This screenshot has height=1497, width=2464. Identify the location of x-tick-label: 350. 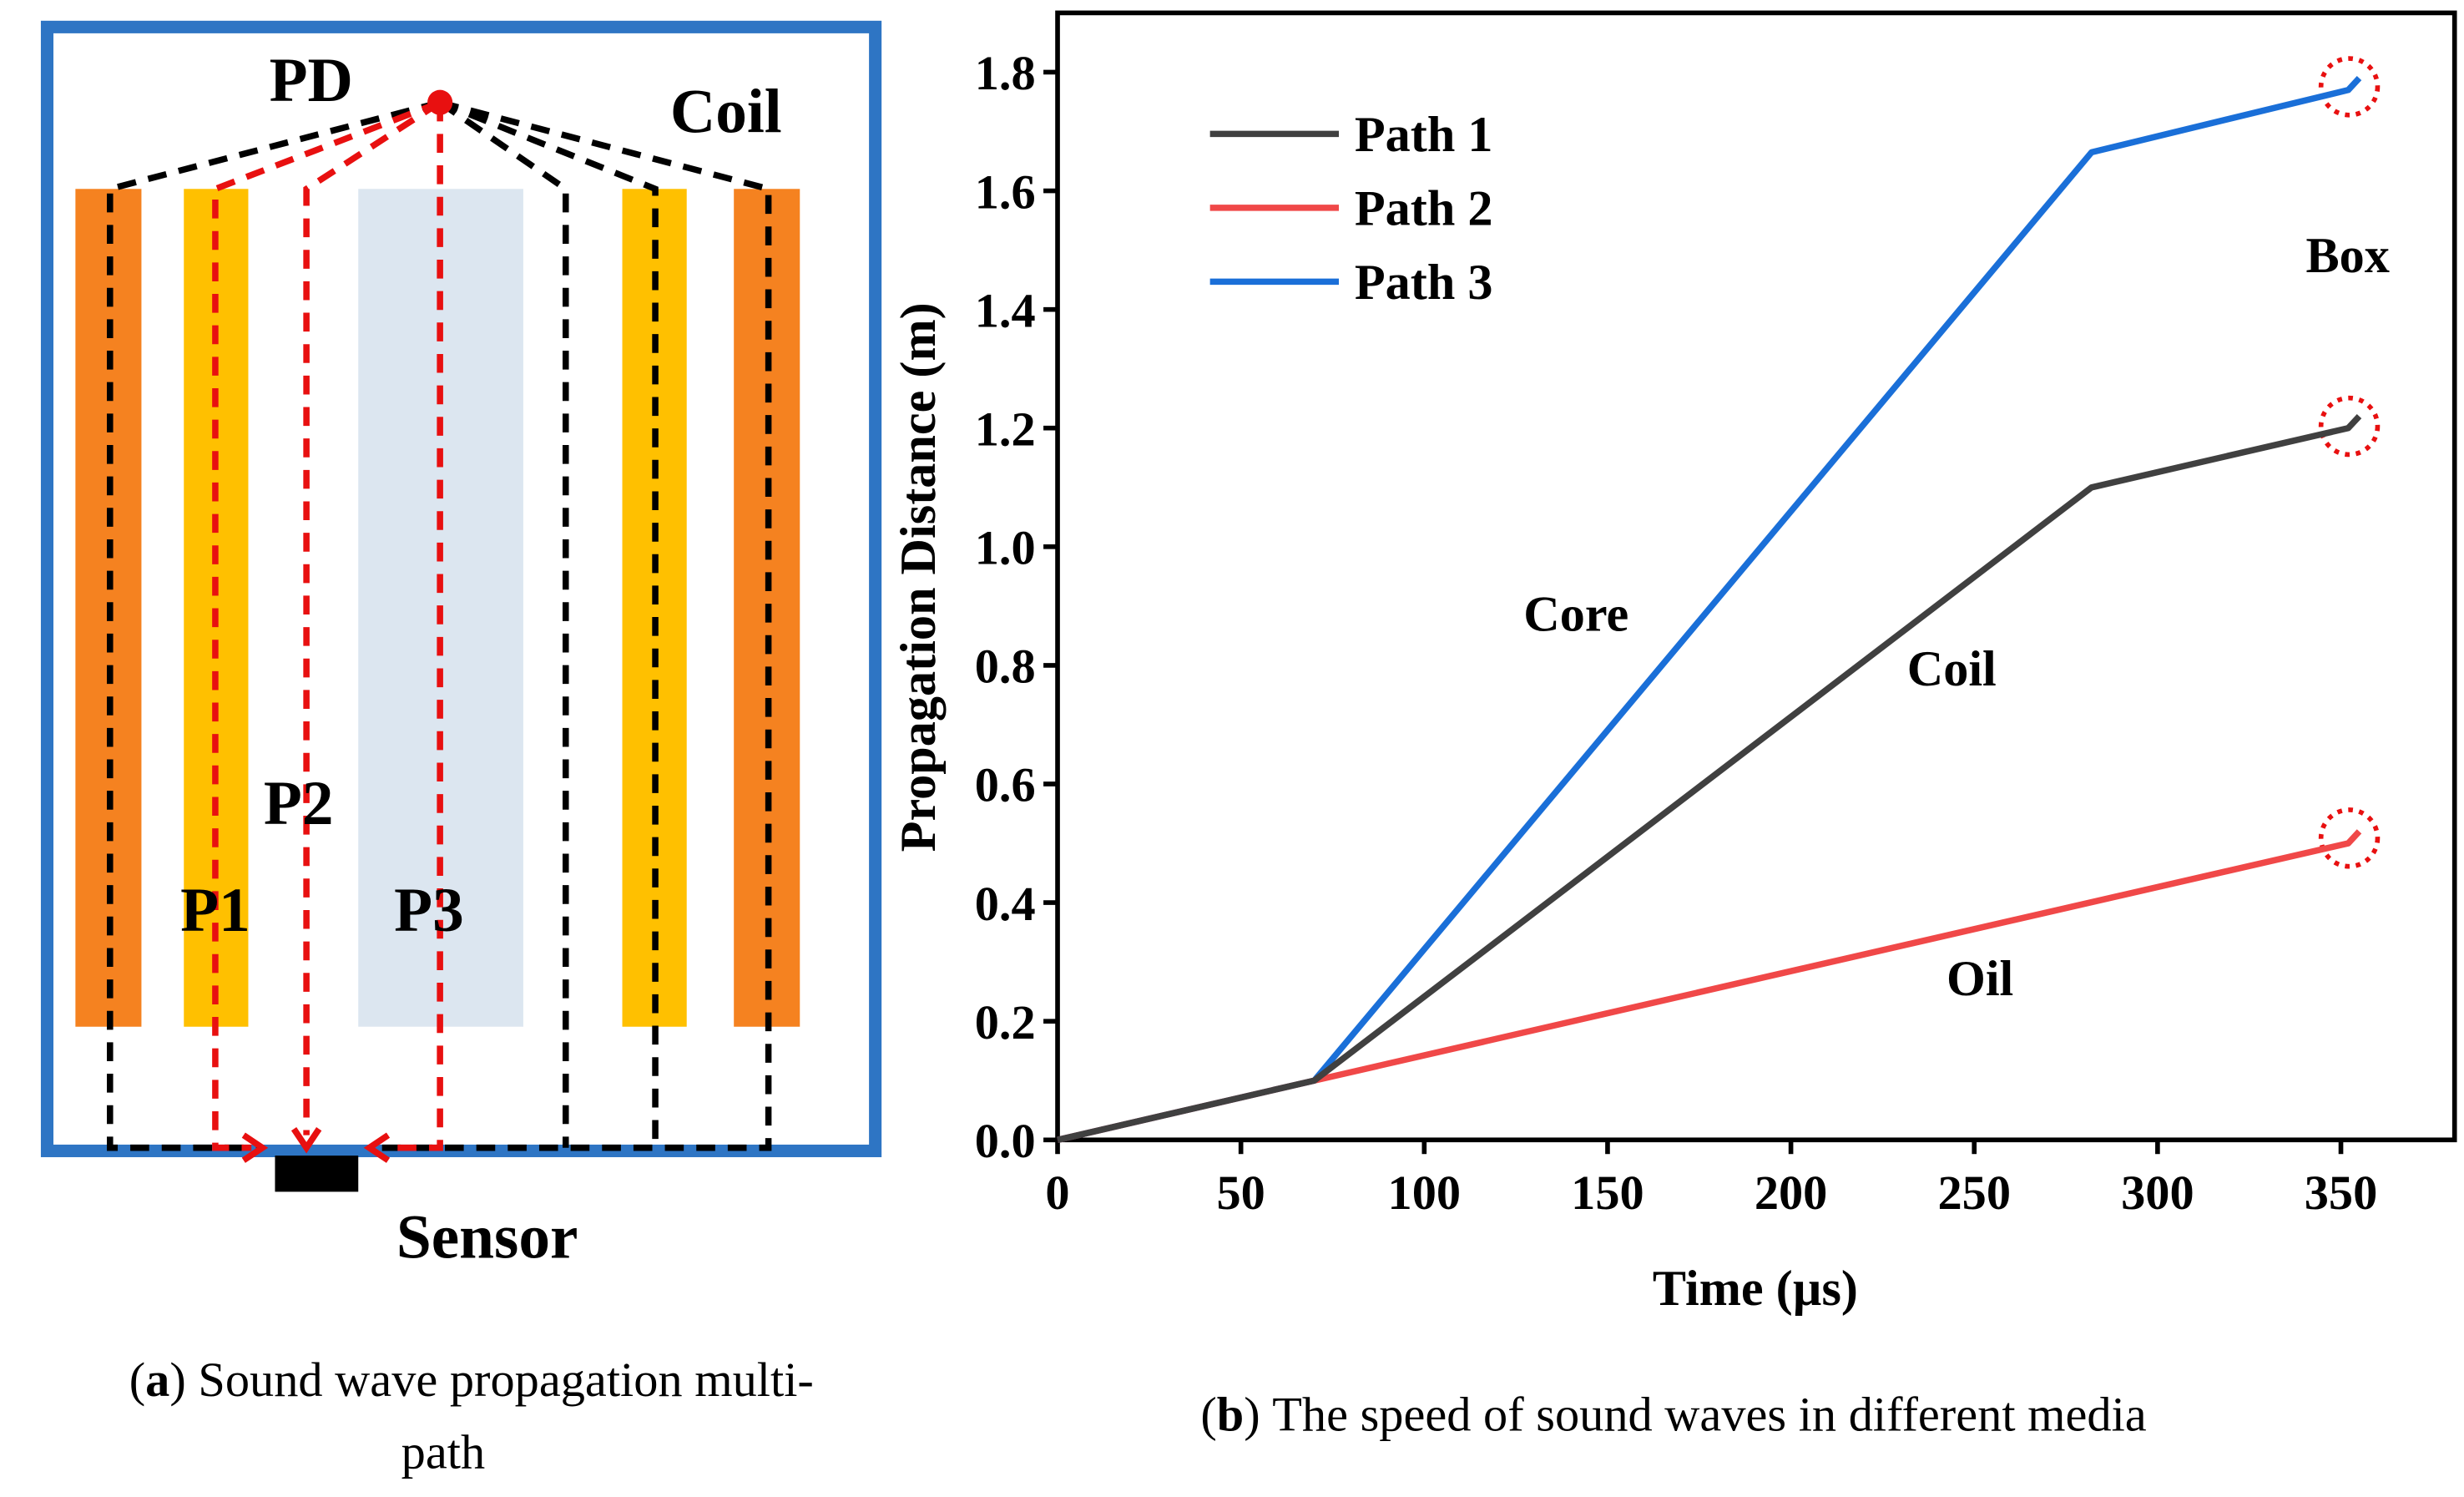
(2341, 1193).